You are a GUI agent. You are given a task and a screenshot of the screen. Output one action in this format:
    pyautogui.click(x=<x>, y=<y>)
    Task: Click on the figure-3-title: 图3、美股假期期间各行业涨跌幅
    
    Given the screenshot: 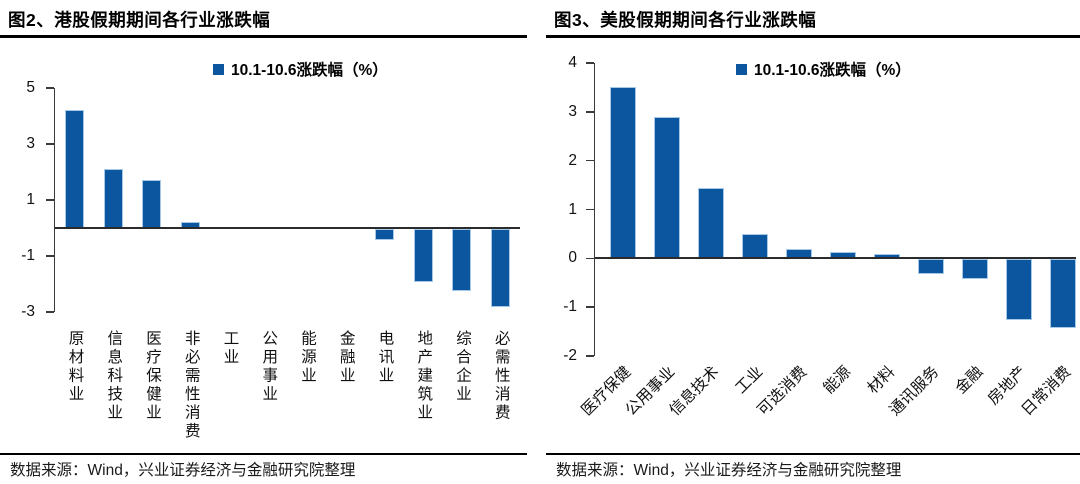 What is the action you would take?
    pyautogui.click(x=685, y=20)
    